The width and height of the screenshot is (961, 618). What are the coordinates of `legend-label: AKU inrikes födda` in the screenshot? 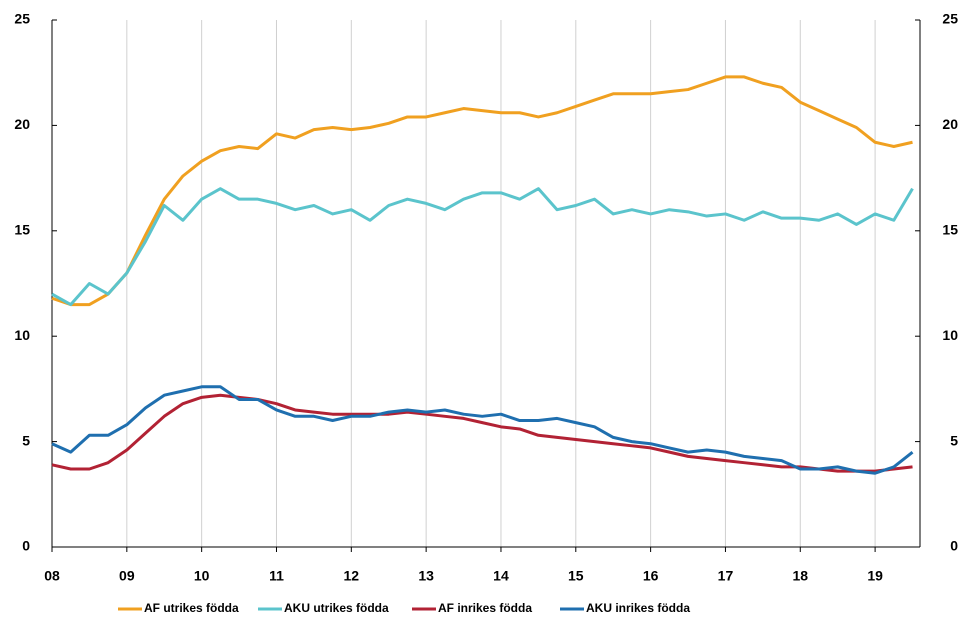 It's located at (638, 608).